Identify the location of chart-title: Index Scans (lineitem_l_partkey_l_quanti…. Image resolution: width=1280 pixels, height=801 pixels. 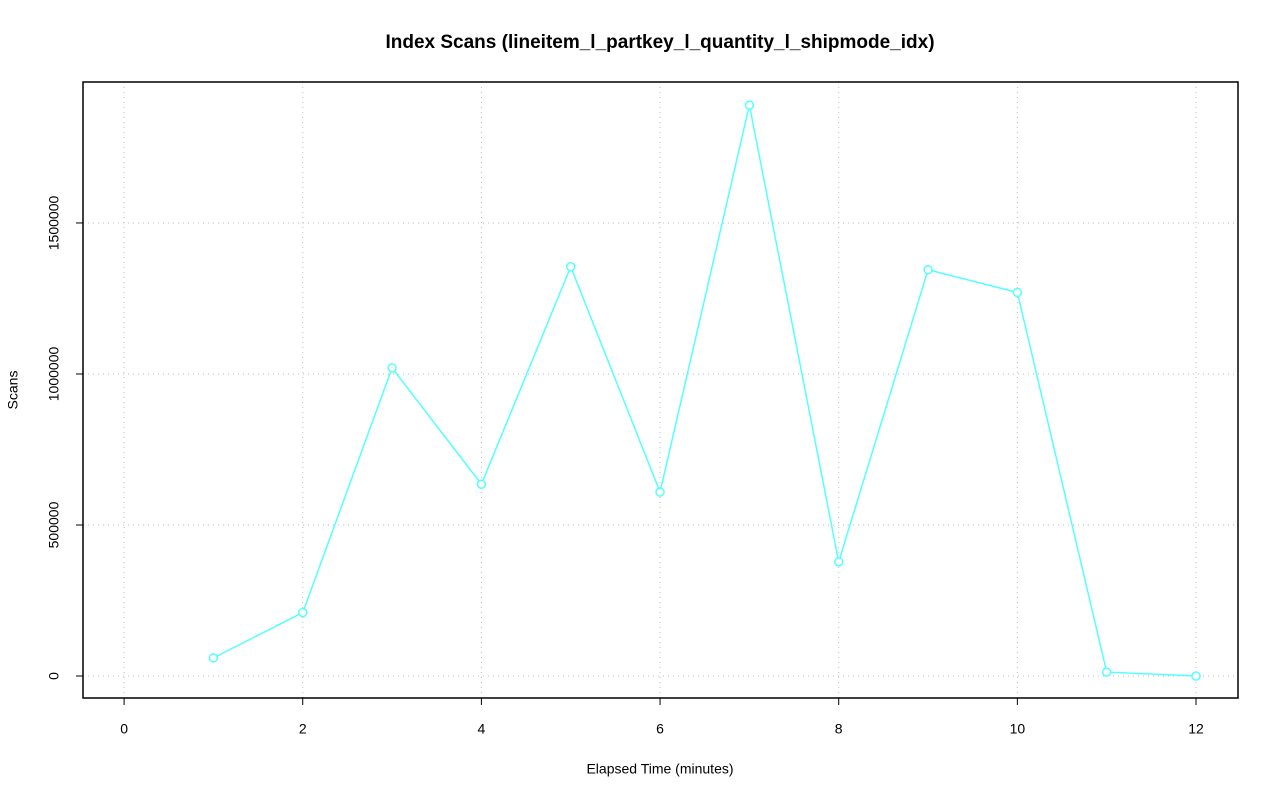
(659, 42).